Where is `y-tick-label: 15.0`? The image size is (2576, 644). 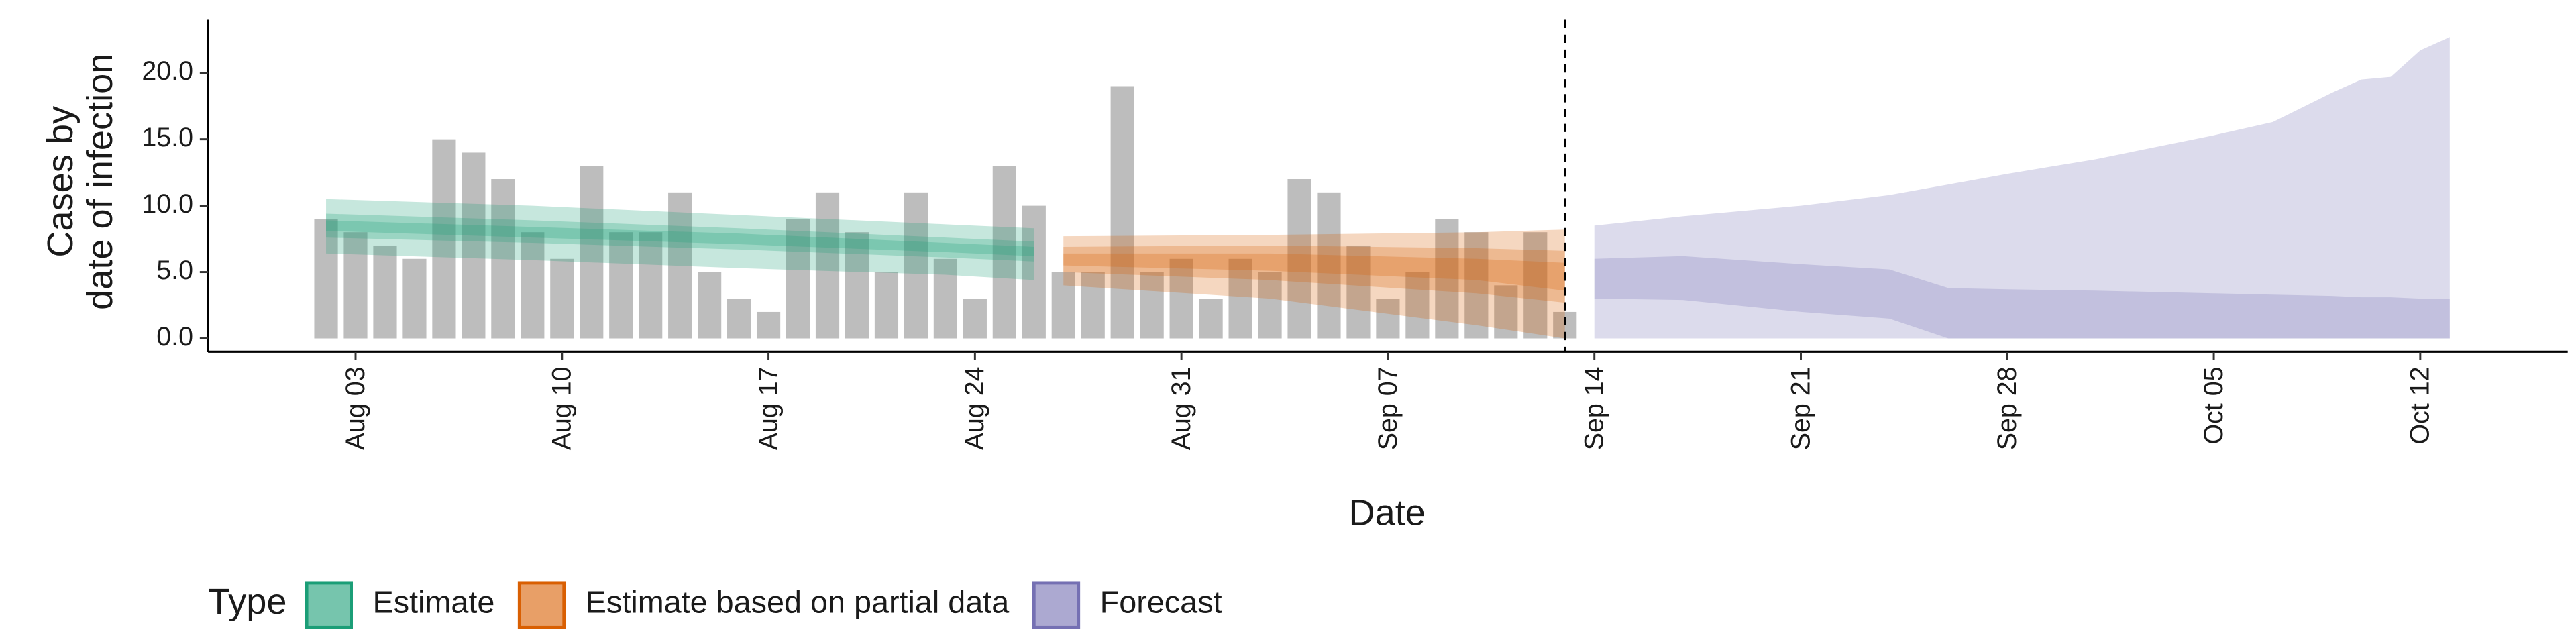 y-tick-label: 15.0 is located at coordinates (167, 137).